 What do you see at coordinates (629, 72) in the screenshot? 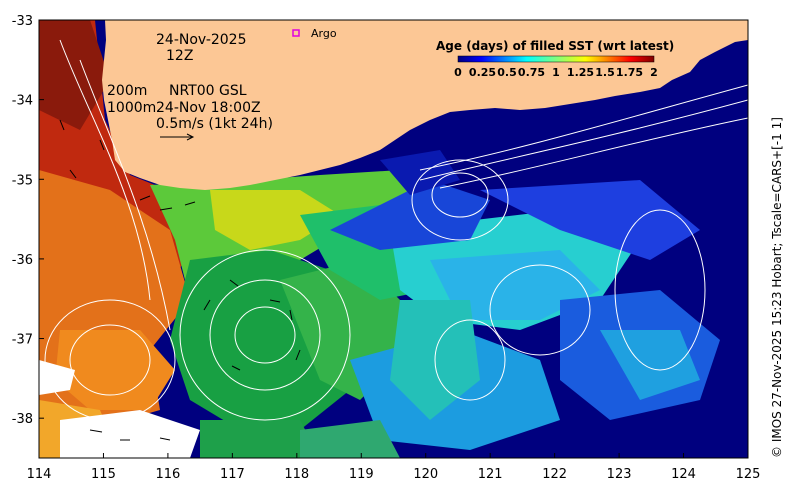
I see `colorbar-tick-label: 1.75` at bounding box center [629, 72].